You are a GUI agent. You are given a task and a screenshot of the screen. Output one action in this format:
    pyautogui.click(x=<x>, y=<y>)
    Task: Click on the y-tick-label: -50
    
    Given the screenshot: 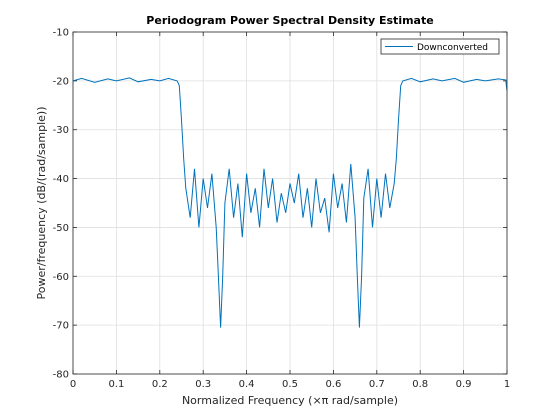 What is the action you would take?
    pyautogui.click(x=61, y=228)
    